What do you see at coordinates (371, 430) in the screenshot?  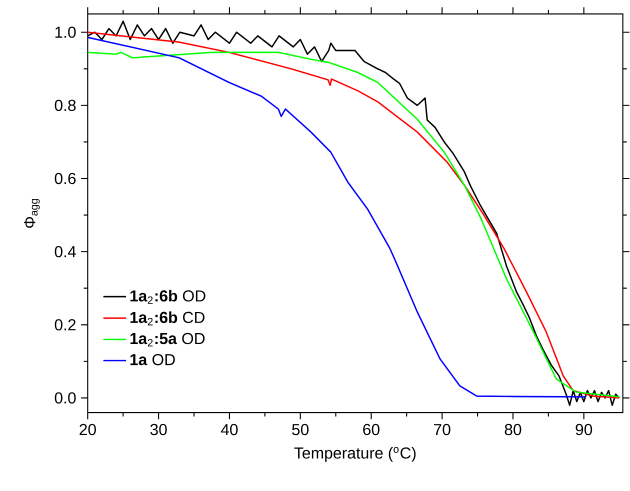 I see `x-tick-label: 60` at bounding box center [371, 430].